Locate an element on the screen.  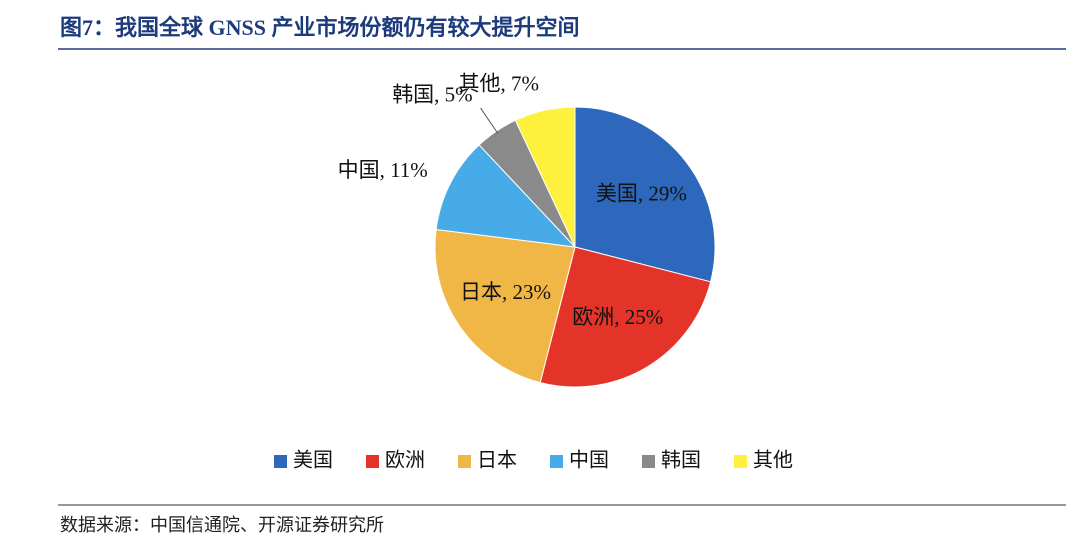
legend-label: 美国 is located at coordinates (313, 460).